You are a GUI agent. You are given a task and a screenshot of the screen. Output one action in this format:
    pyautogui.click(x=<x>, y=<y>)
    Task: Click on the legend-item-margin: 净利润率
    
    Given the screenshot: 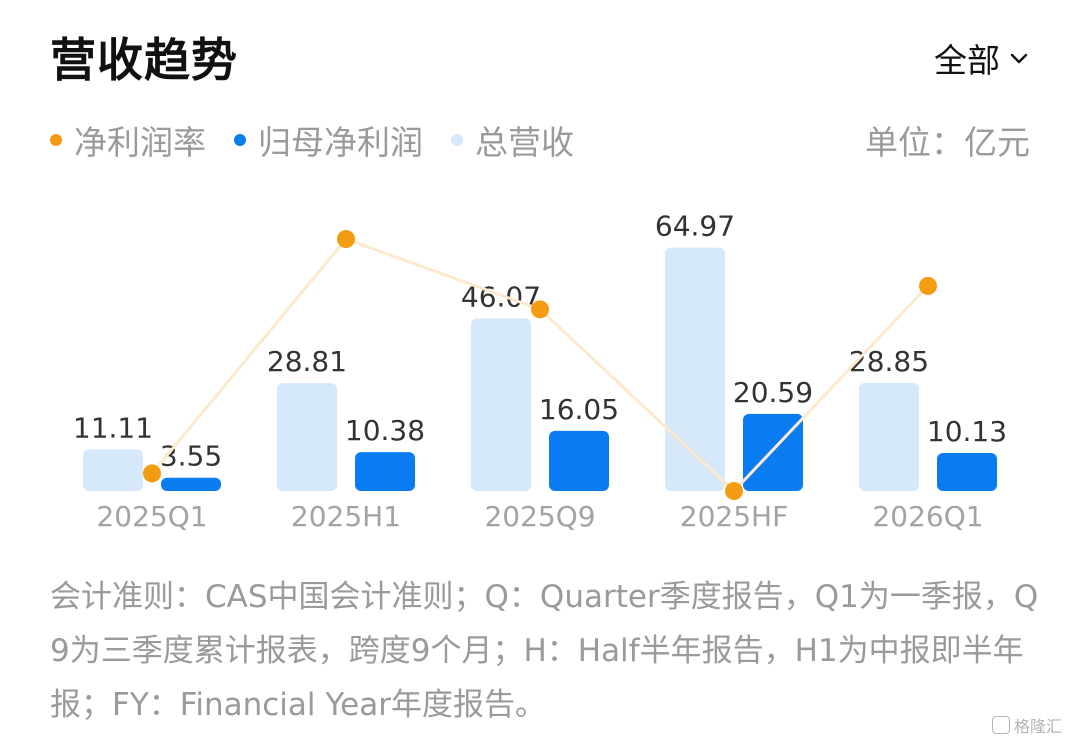 What is the action you would take?
    pyautogui.click(x=128, y=140)
    